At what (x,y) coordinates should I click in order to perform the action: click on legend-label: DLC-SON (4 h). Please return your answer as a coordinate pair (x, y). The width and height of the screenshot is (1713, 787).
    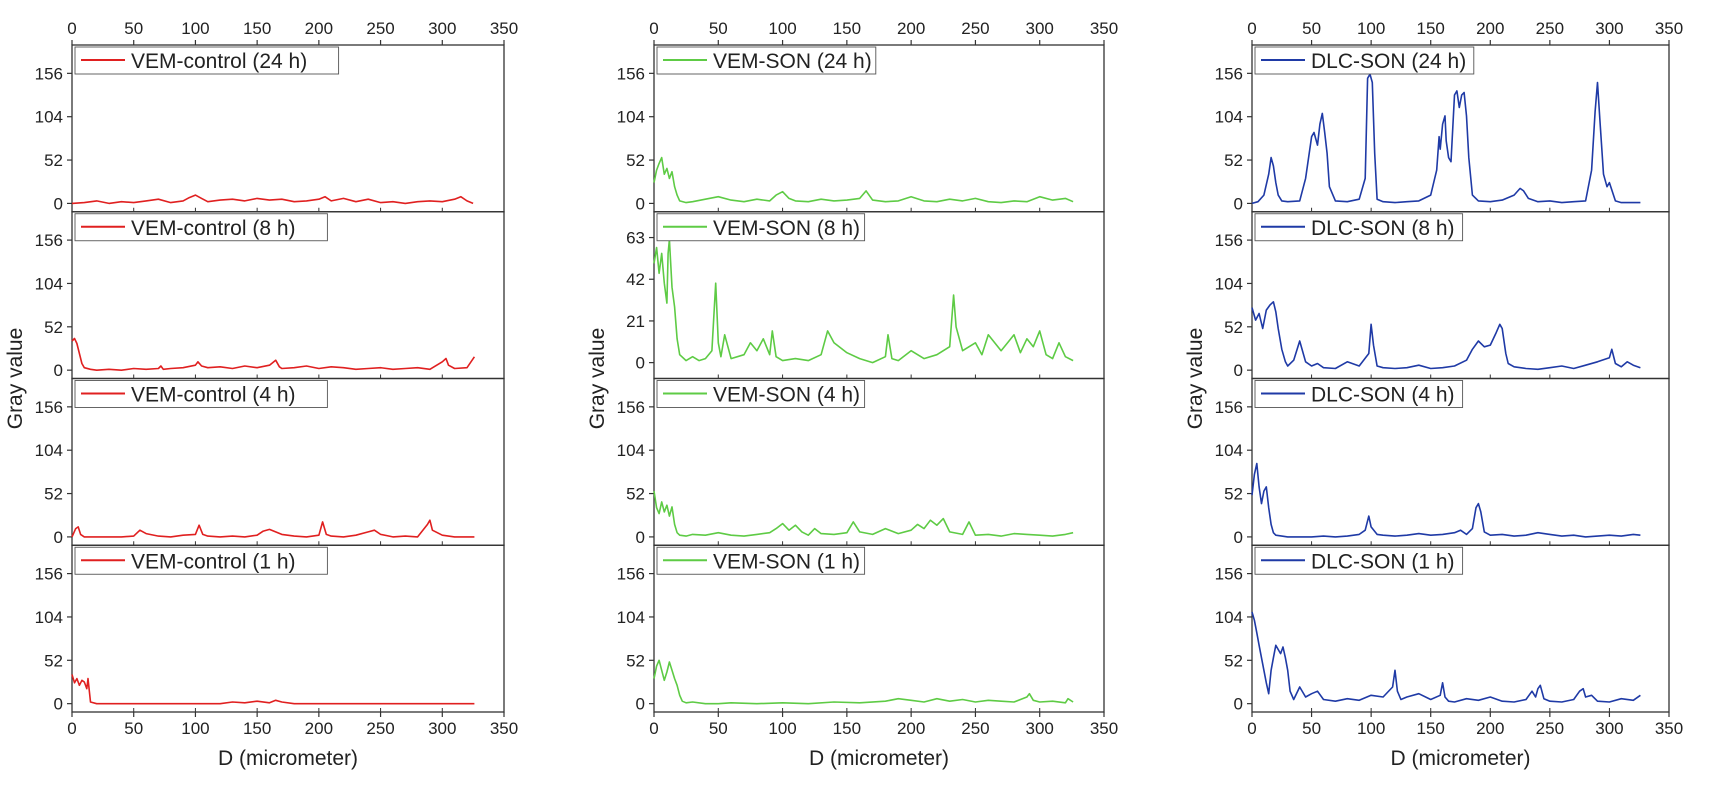
    Looking at the image, I should click on (1383, 395).